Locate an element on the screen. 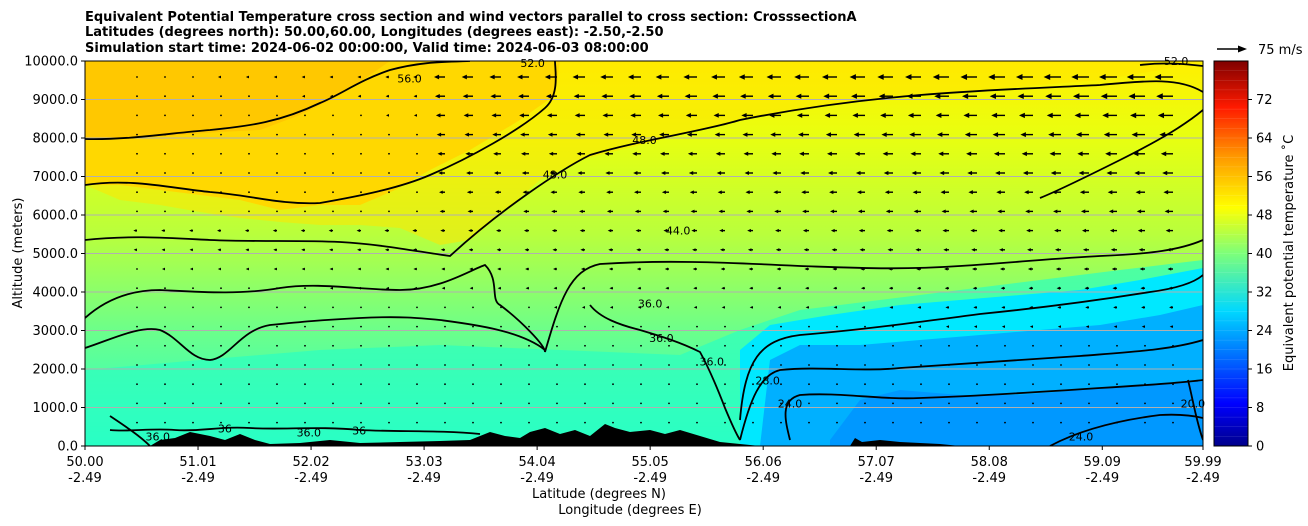 This screenshot has height=526, width=1308. colorbar-label: Equivalent potential temperature ˚C is located at coordinates (1289, 253).